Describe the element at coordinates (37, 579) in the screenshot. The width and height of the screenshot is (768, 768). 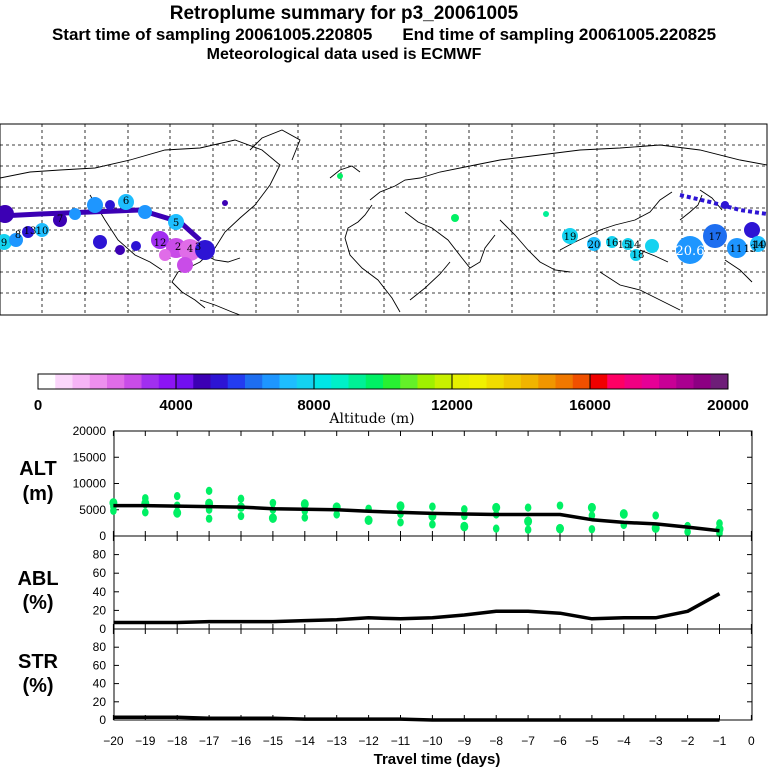
I see `abl-label: ABL` at that location.